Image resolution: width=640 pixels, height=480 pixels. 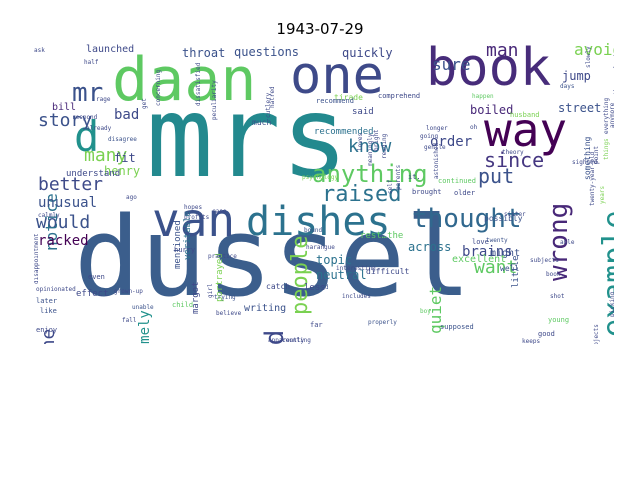 I want to click on cloud-word: understand, so click(x=93, y=174).